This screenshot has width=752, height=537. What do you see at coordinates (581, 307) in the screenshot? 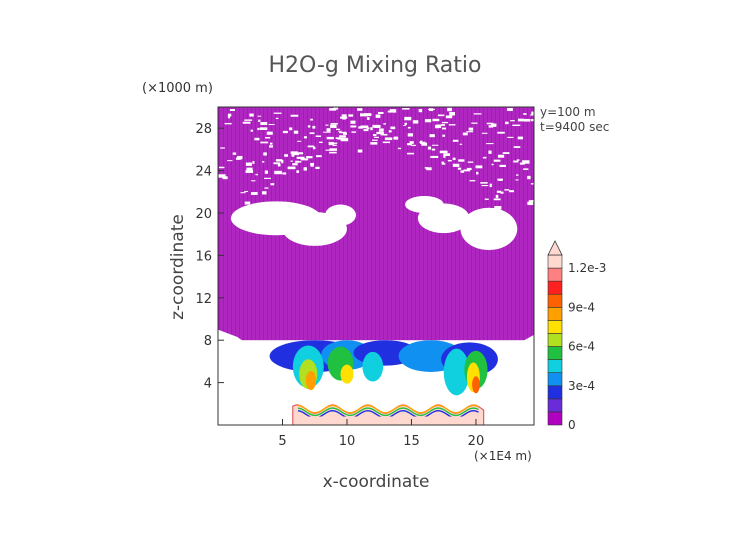
I see `colorbar-tick-label: 9e-4` at bounding box center [581, 307].